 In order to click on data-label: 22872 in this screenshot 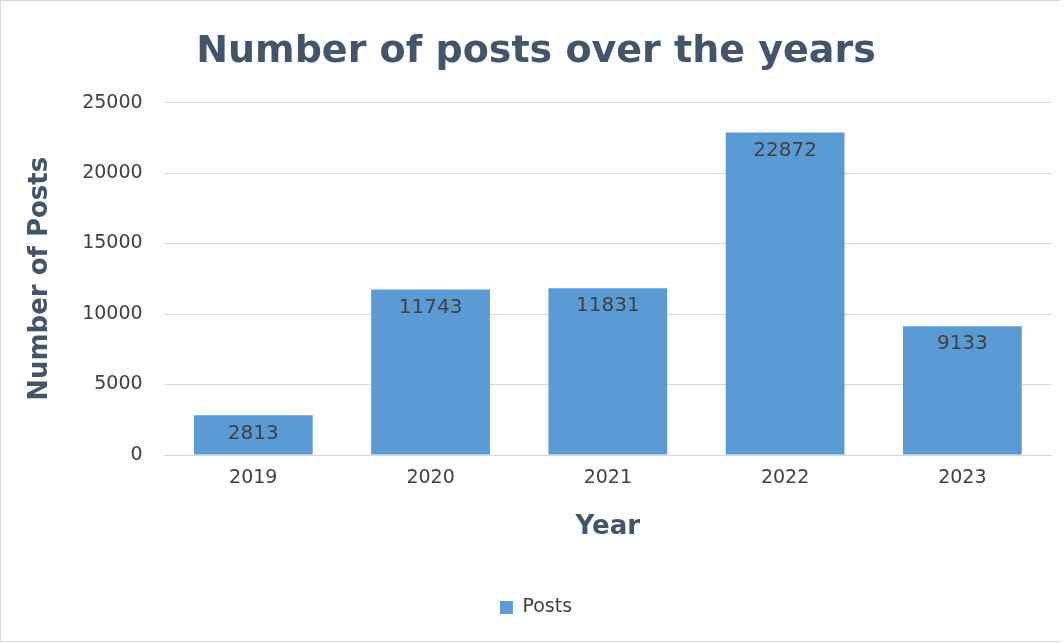, I will do `click(785, 148)`.